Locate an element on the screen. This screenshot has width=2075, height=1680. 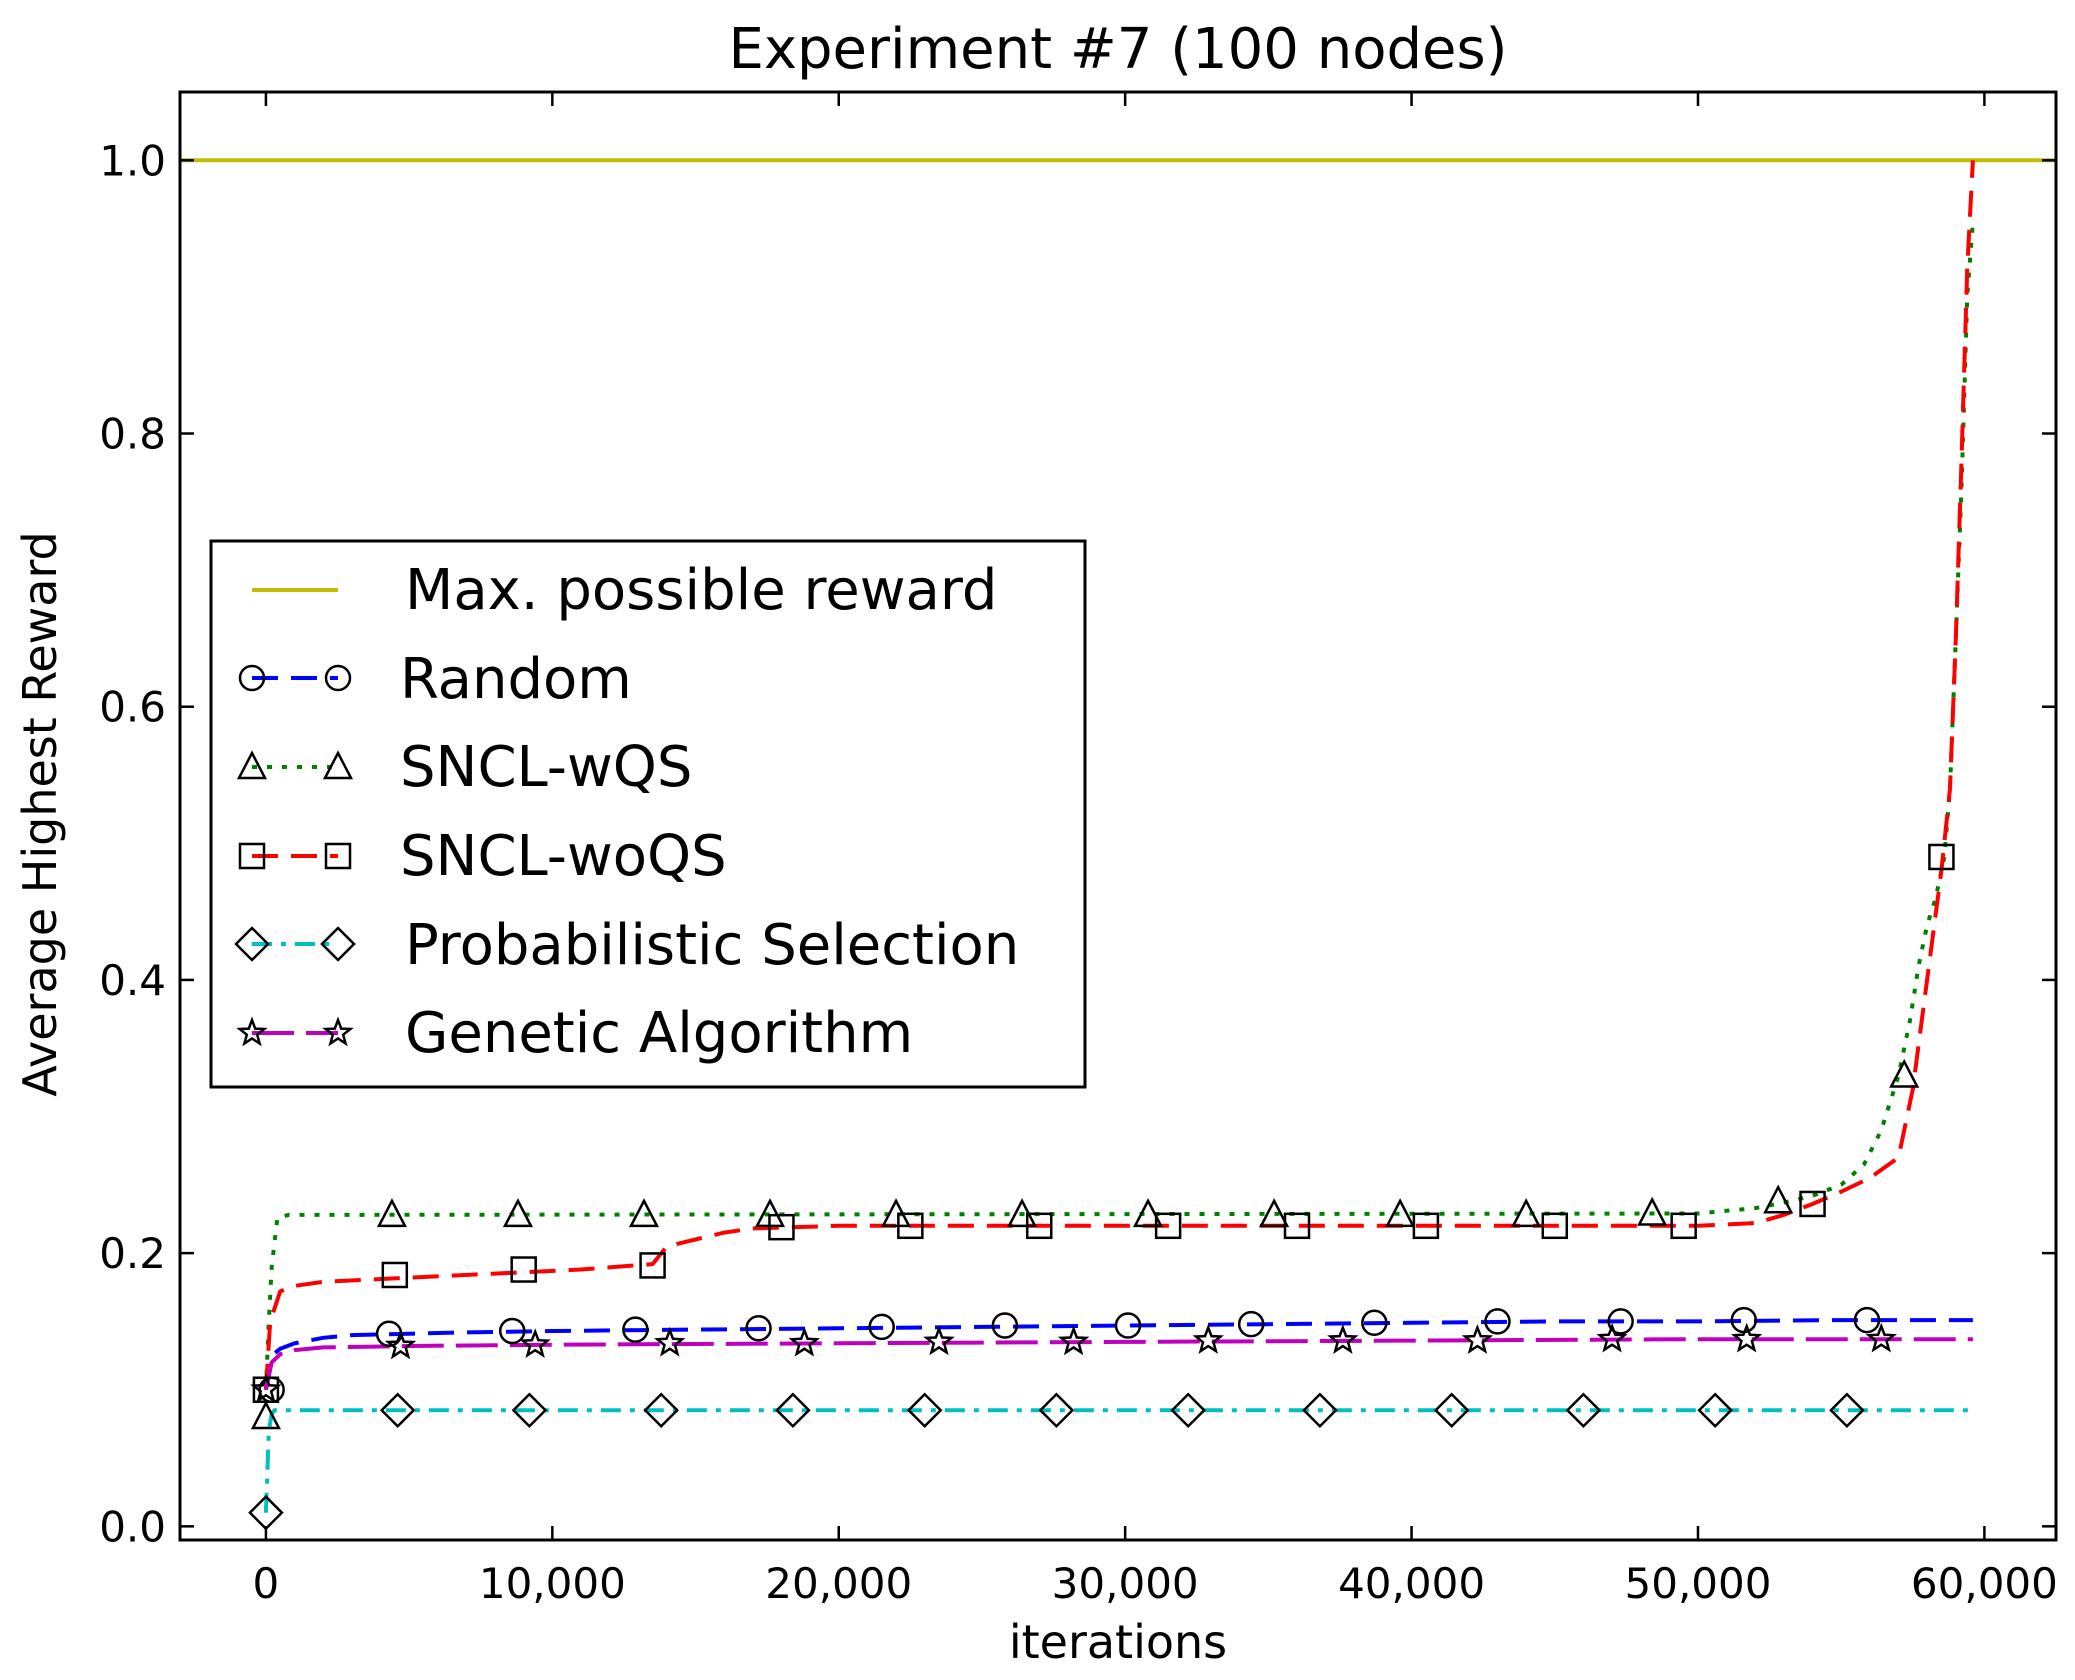
legend-samples is located at coordinates (295, 817).